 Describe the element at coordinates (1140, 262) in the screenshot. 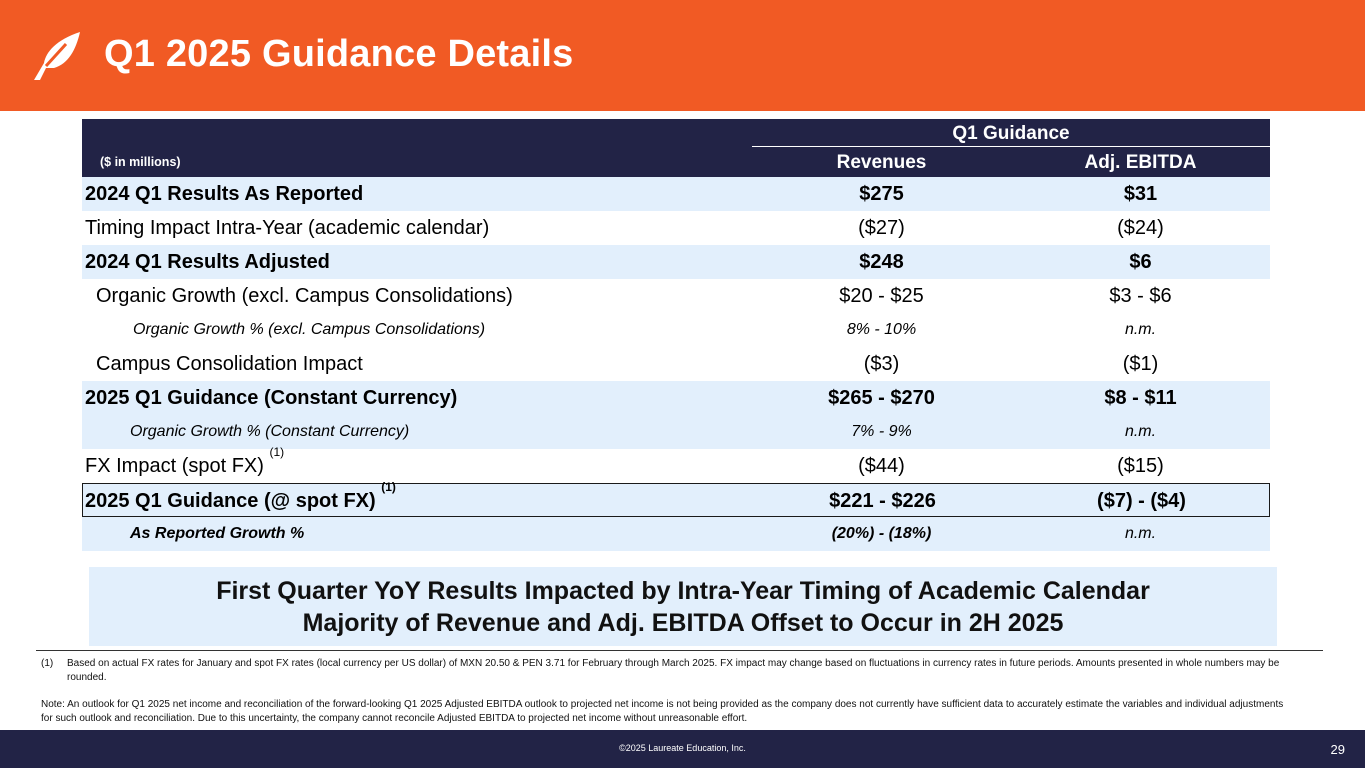

I see `ebitda-value: $6` at that location.